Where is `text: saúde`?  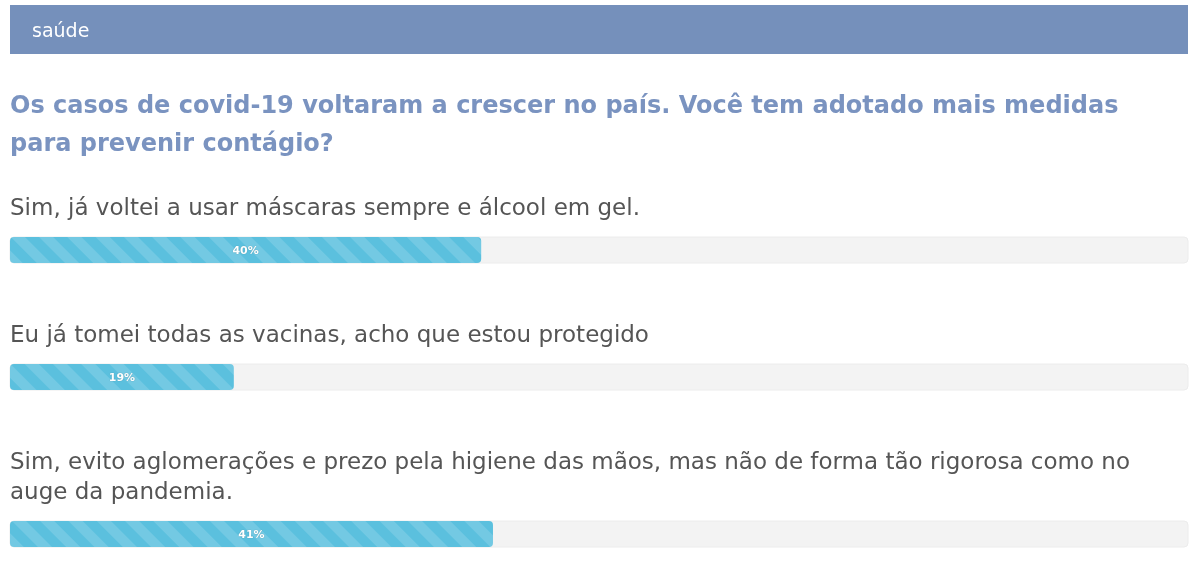
text: saúde is located at coordinates (61, 30).